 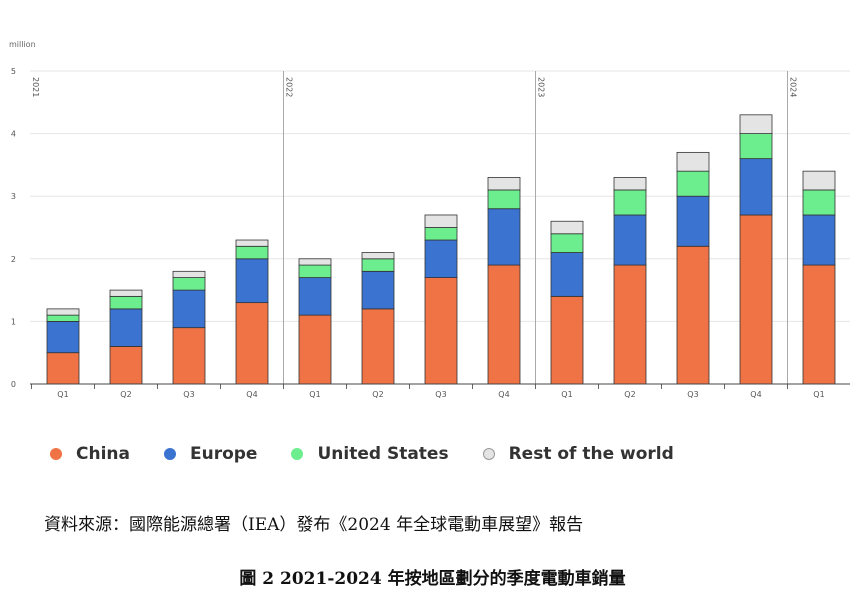 I want to click on year-label: 2021, so click(x=35, y=87).